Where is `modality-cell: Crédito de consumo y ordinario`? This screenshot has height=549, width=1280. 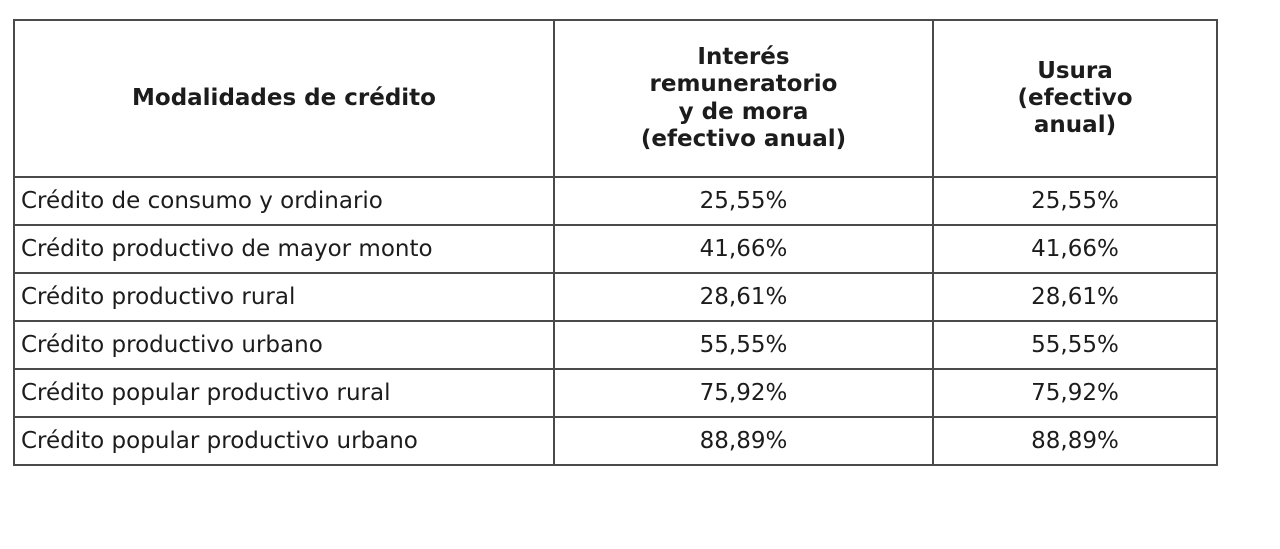
modality-cell: Crédito de consumo y ordinario is located at coordinates (284, 201).